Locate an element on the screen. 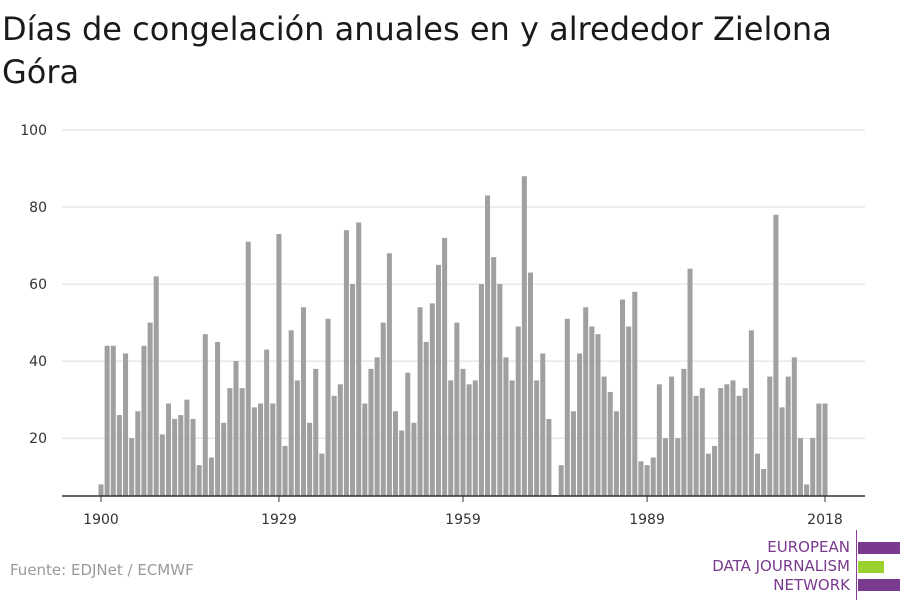 The width and height of the screenshot is (900, 600). edjnet-logo: EUROPEAN DATA JOURNALISM NETWORK is located at coordinates (800, 565).